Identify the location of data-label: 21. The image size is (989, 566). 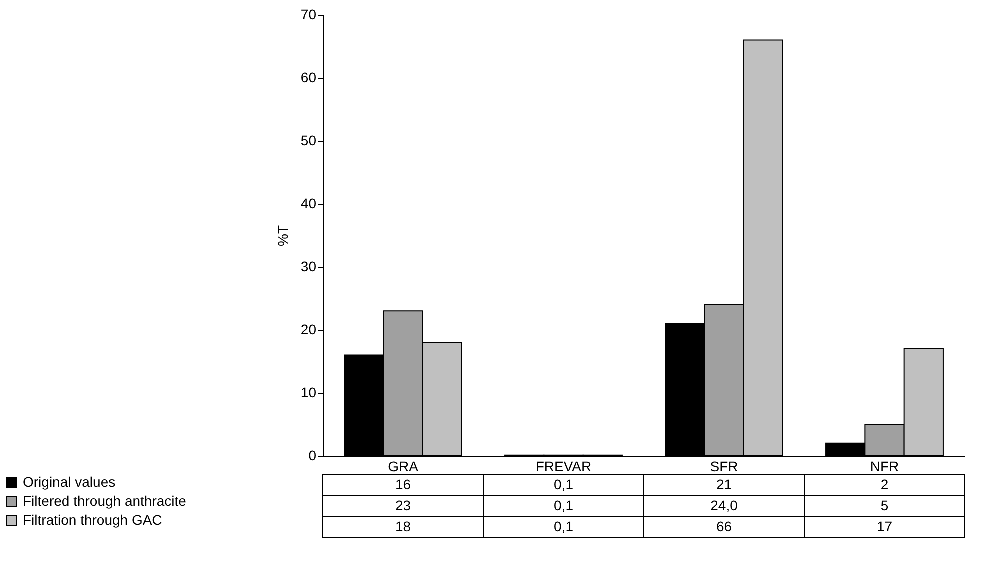
(724, 484).